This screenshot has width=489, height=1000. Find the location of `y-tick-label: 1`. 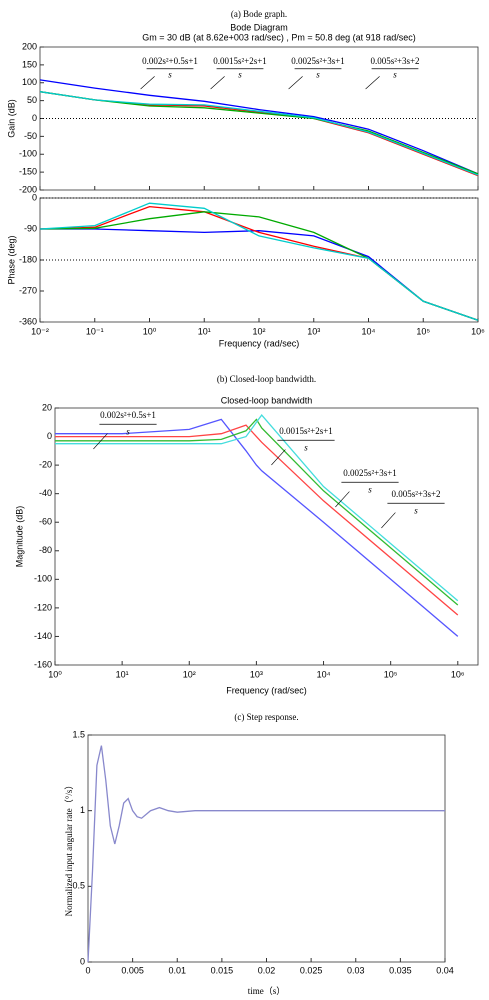

y-tick-label: 1 is located at coordinates (82, 810).